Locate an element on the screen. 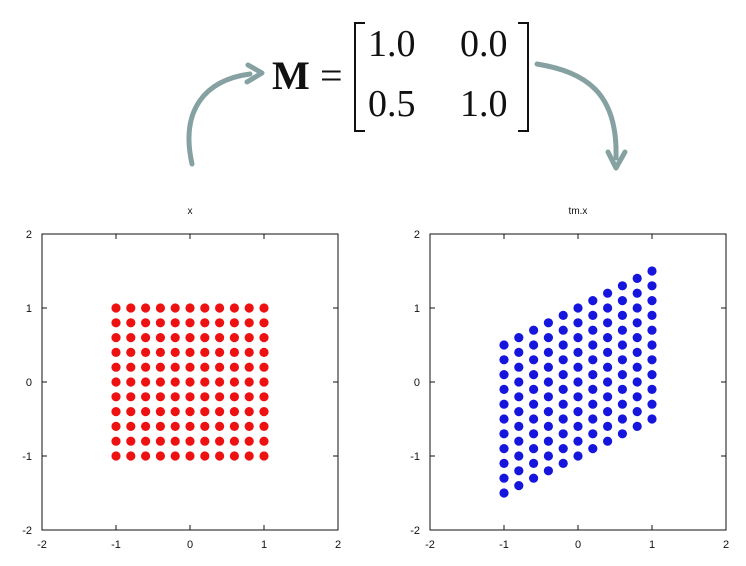 This screenshot has width=746, height=566. y-tick-label: 2 is located at coordinates (29, 235).